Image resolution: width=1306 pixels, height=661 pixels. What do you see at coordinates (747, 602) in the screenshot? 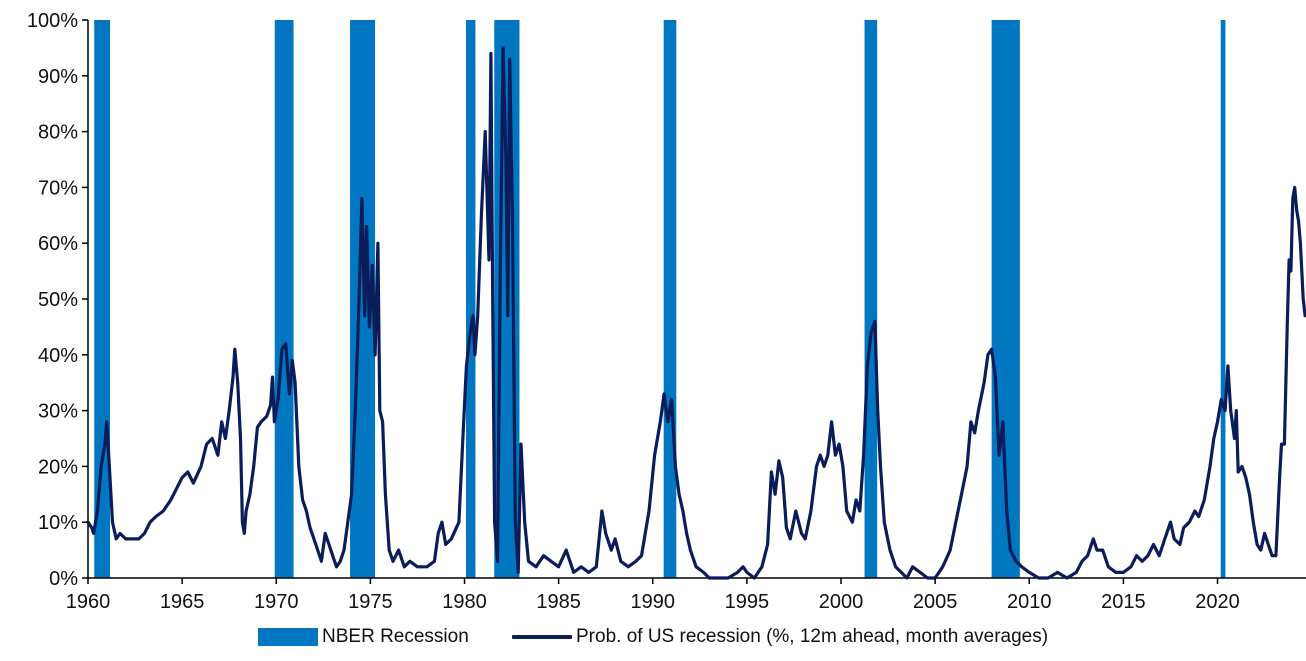
I see `x-tick-label: 1995` at bounding box center [747, 602].